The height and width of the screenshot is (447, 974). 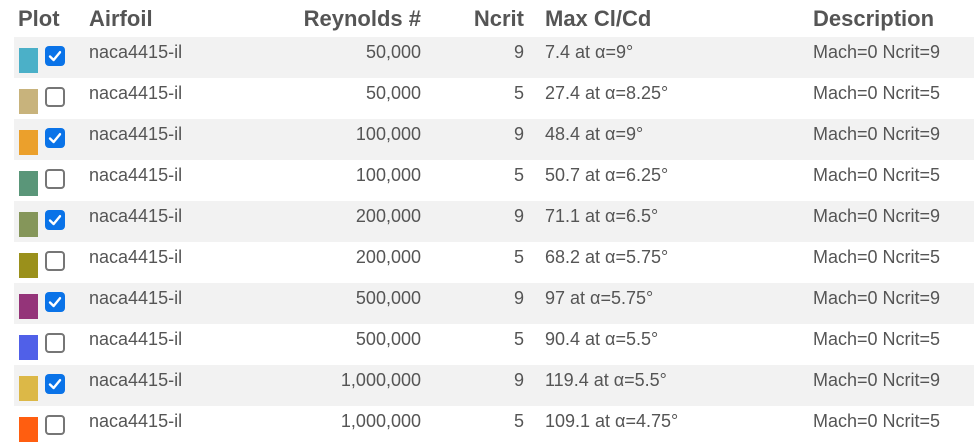 I want to click on max-cl-cd-cell: 109.1 at α=4.75°, so click(x=668, y=426).